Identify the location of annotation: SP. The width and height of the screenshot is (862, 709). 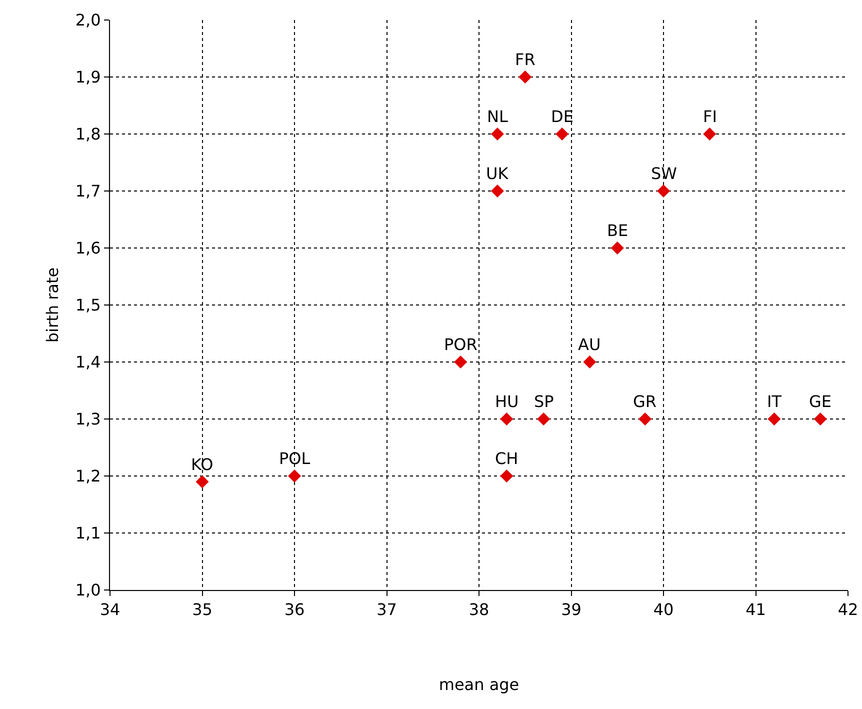
(544, 401).